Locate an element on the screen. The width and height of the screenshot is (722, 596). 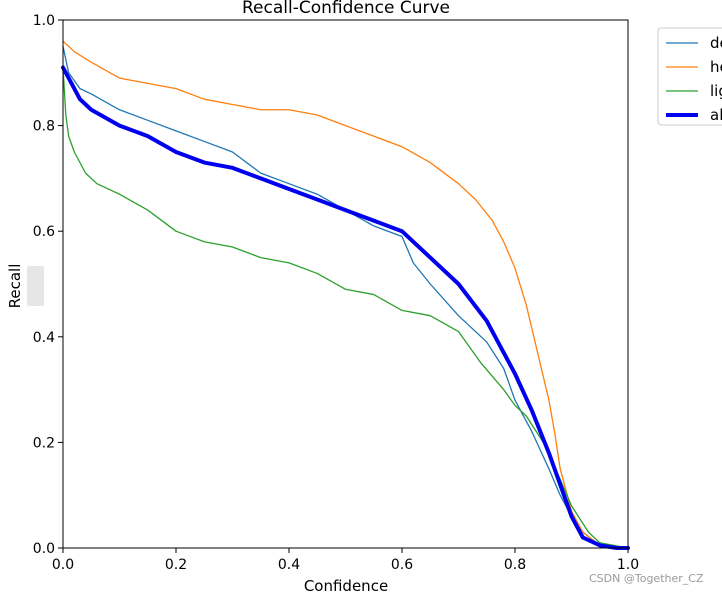
y-axis-ticks: 0.0 0.2 0.4 0.6 0.8 1.0 is located at coordinates (48, 285).